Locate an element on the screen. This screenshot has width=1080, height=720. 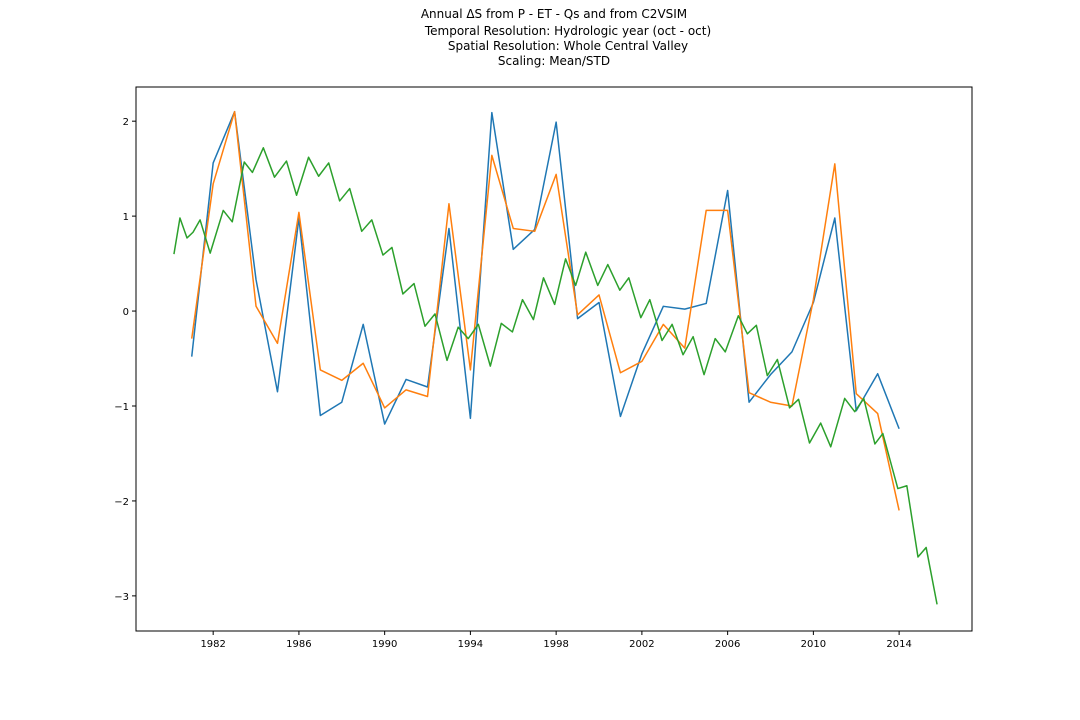
y-tick-label: −1 is located at coordinates (121, 407).